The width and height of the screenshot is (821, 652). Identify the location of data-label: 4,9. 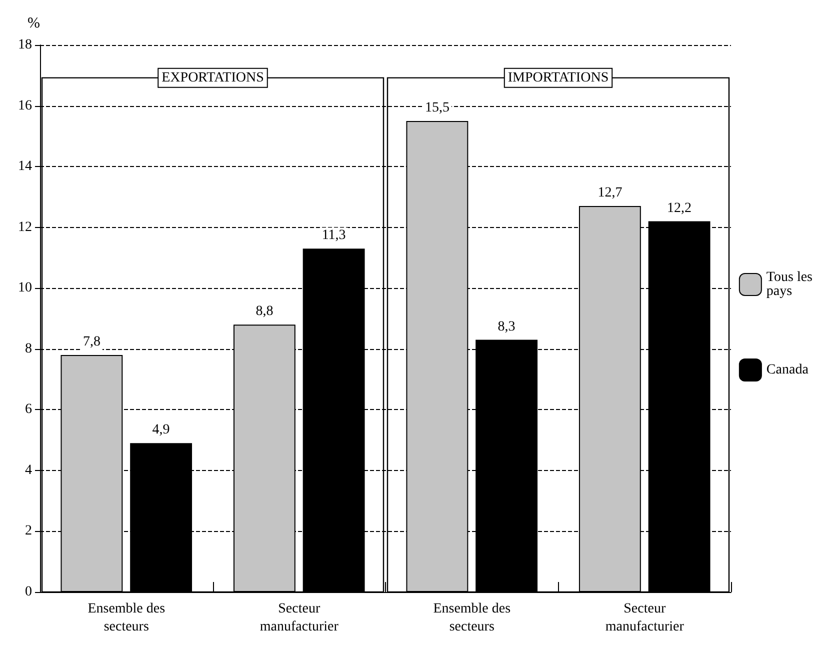
(161, 430).